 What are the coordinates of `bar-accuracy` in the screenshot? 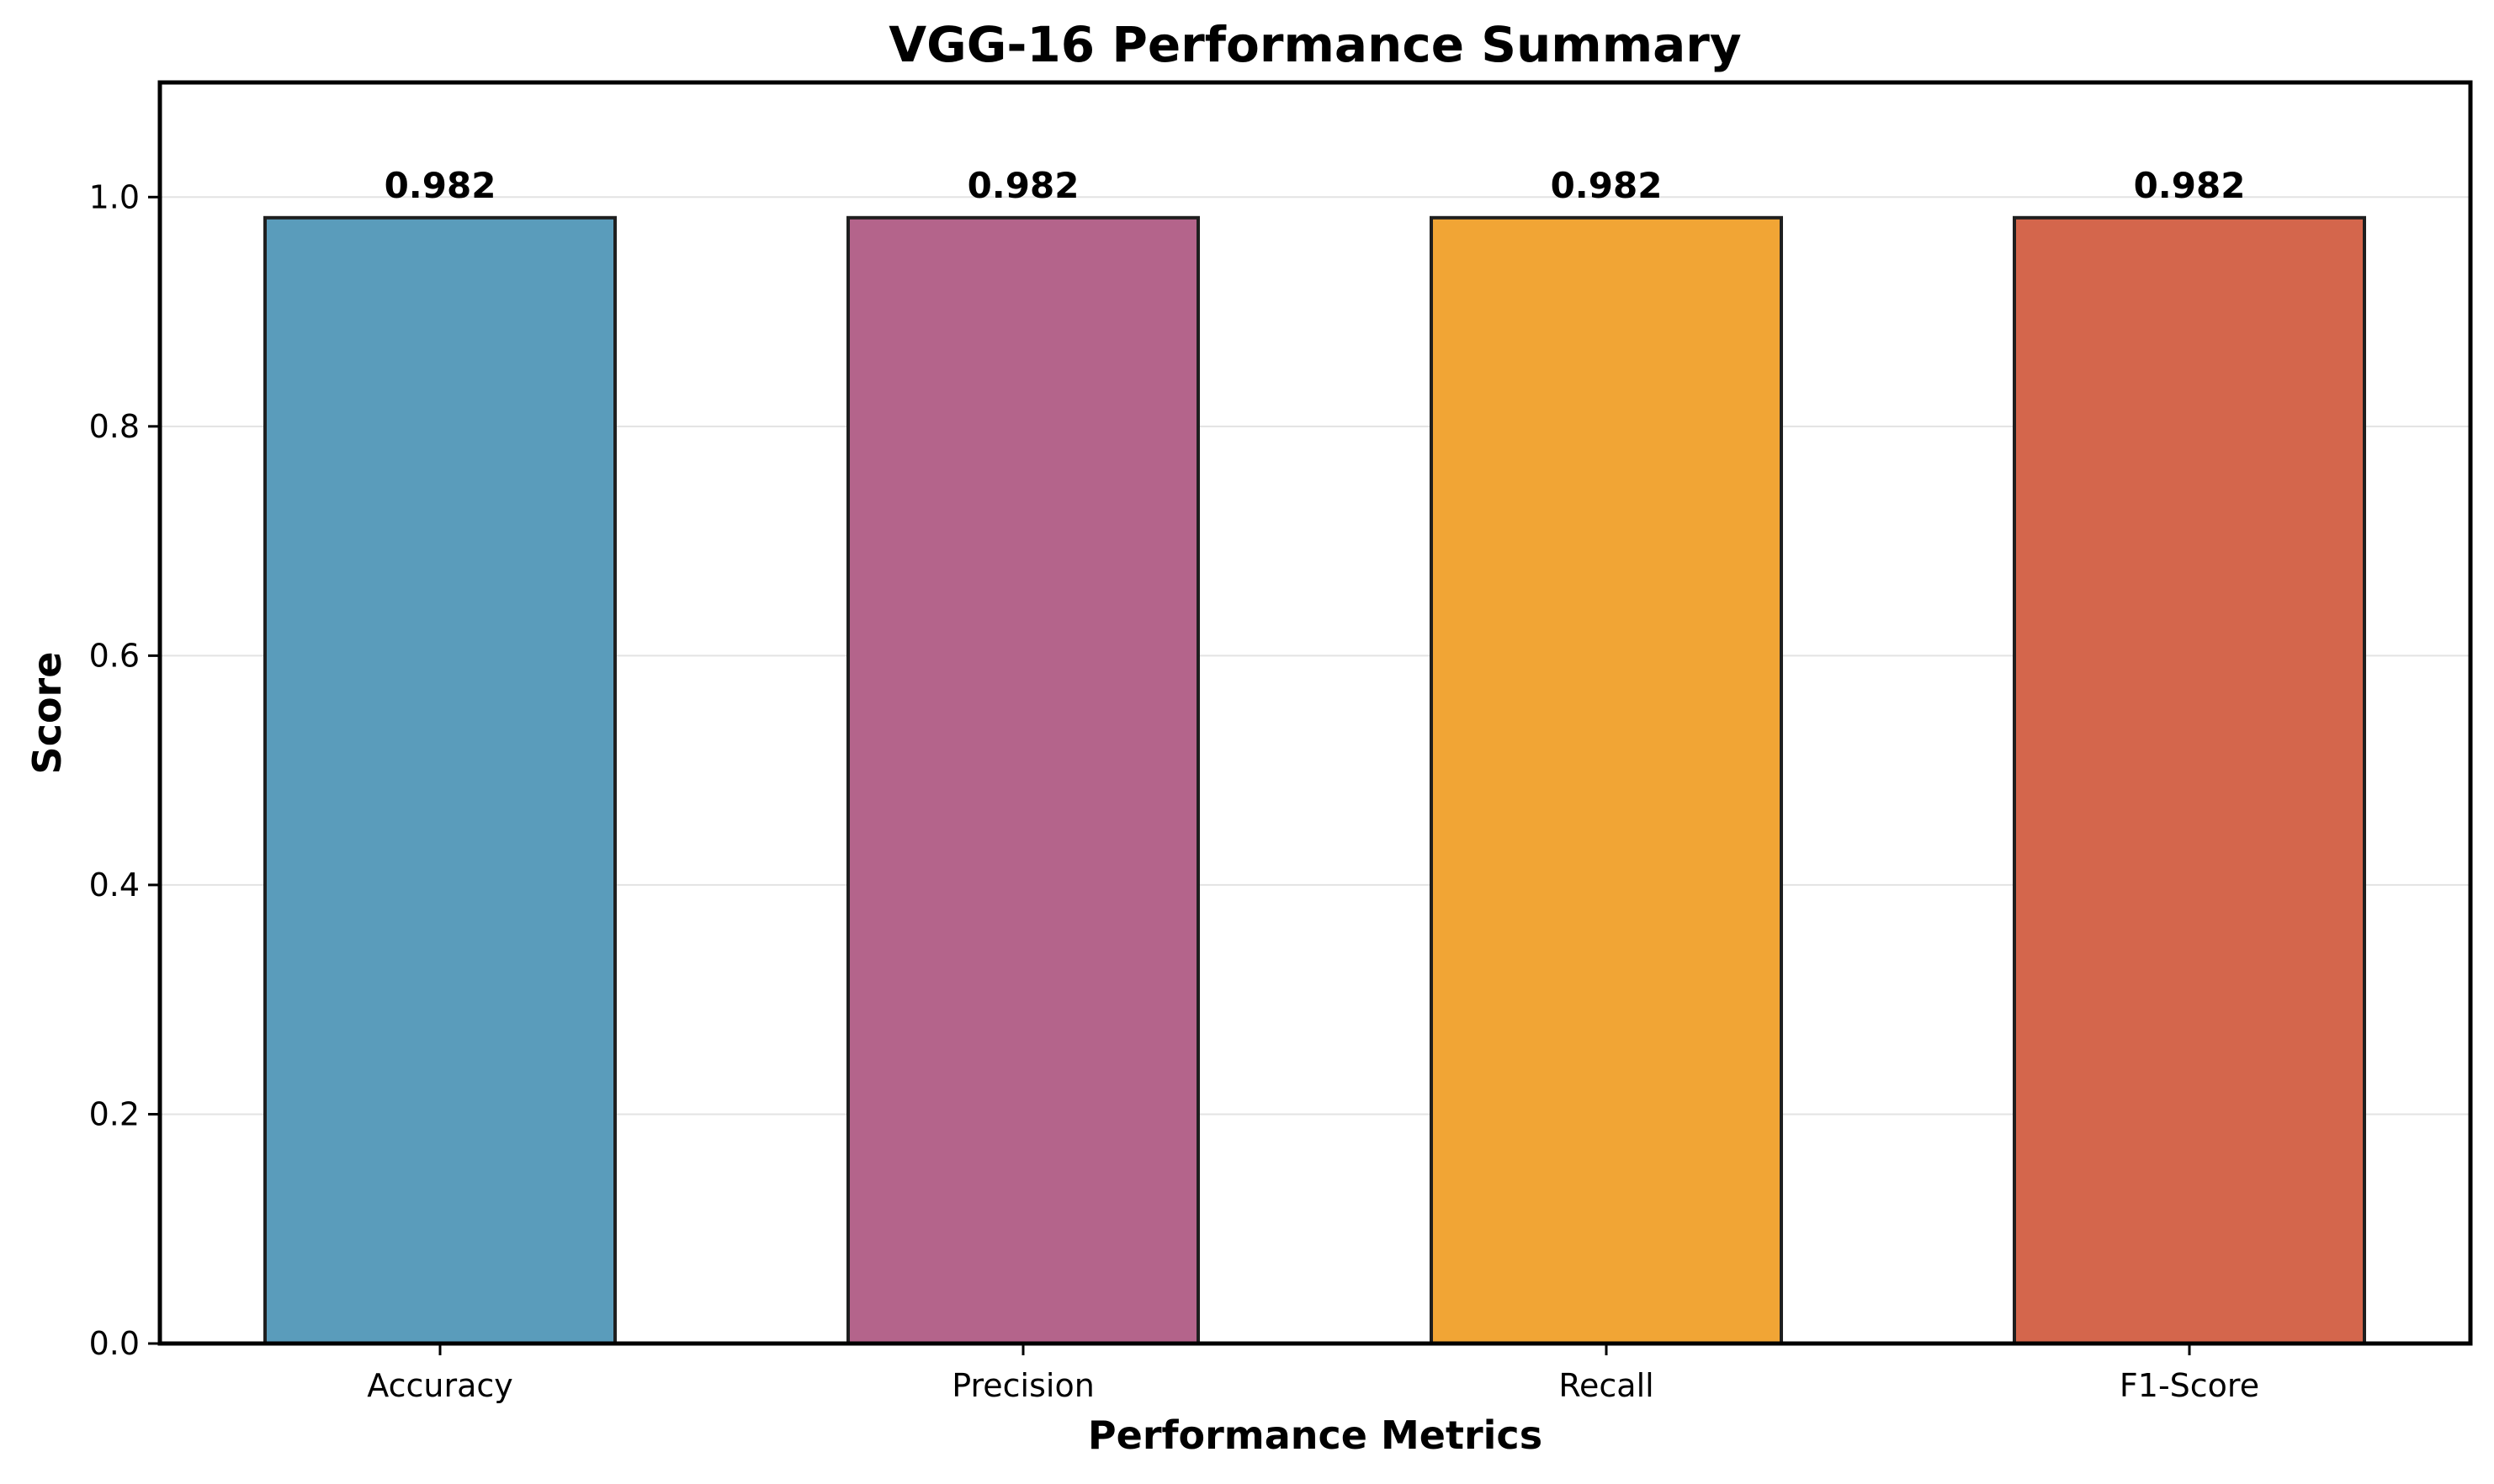 It's located at (440, 780).